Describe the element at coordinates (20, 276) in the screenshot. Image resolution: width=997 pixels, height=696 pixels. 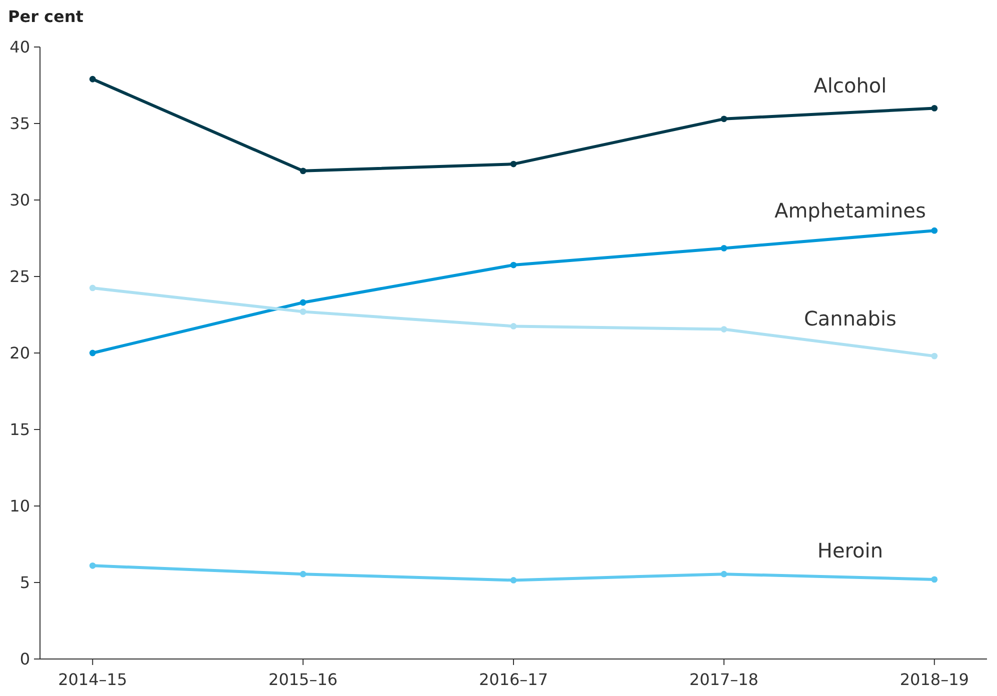
I see `y-tick-label: 25` at that location.